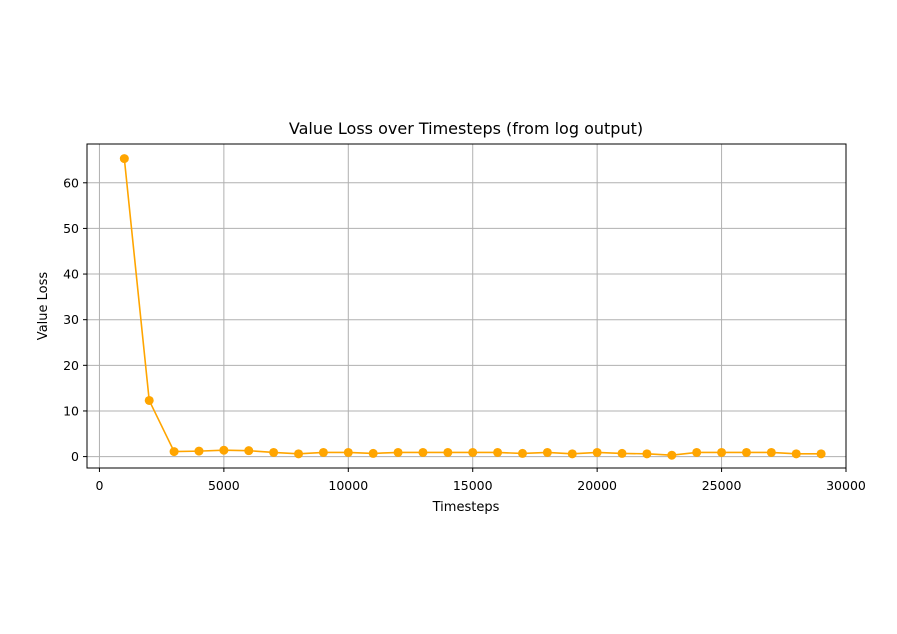  What do you see at coordinates (75, 456) in the screenshot?
I see `y-tick-label: 0` at bounding box center [75, 456].